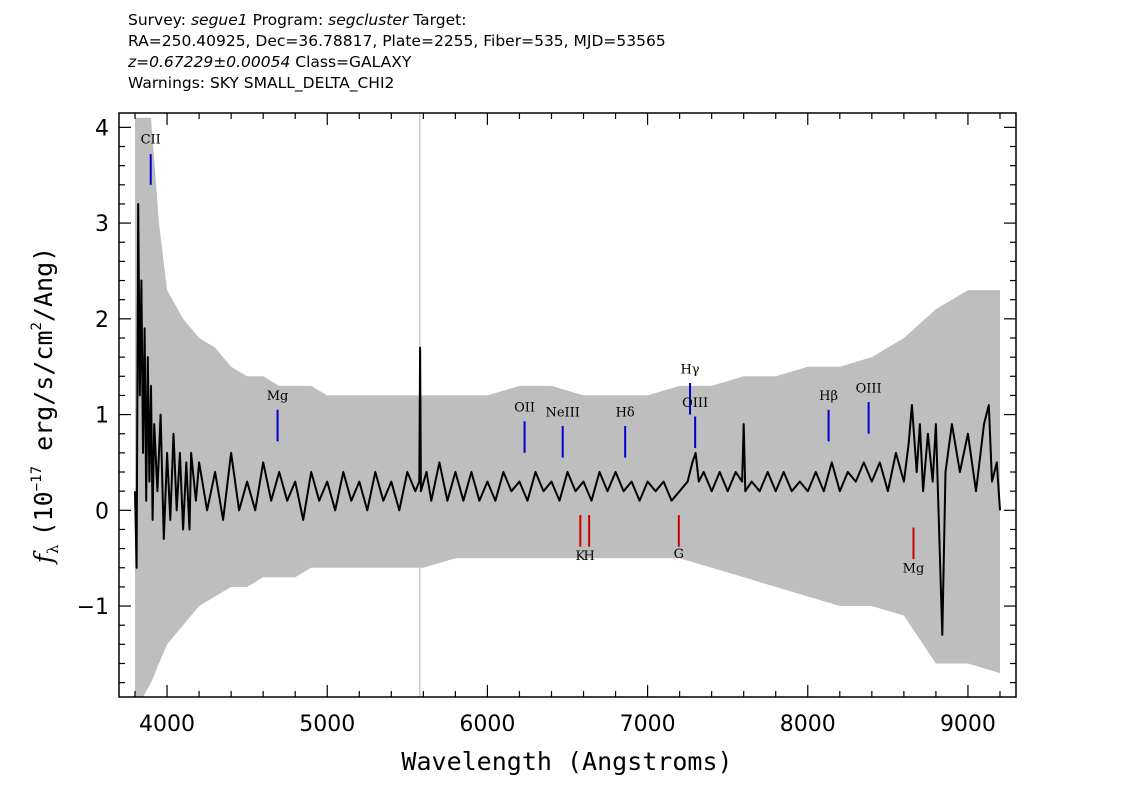  What do you see at coordinates (440, 20) in the screenshot?
I see `target-label: Target:` at bounding box center [440, 20].